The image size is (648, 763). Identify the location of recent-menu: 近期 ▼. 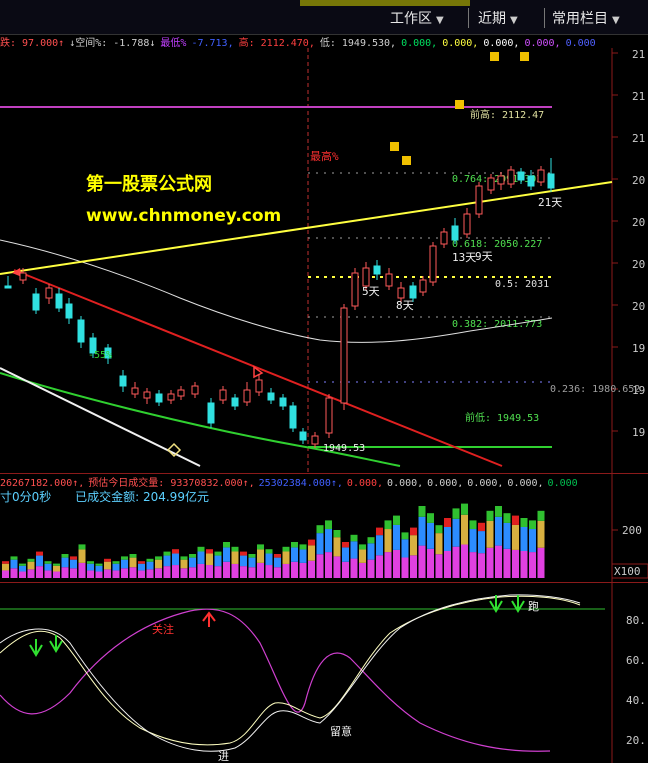
(498, 18).